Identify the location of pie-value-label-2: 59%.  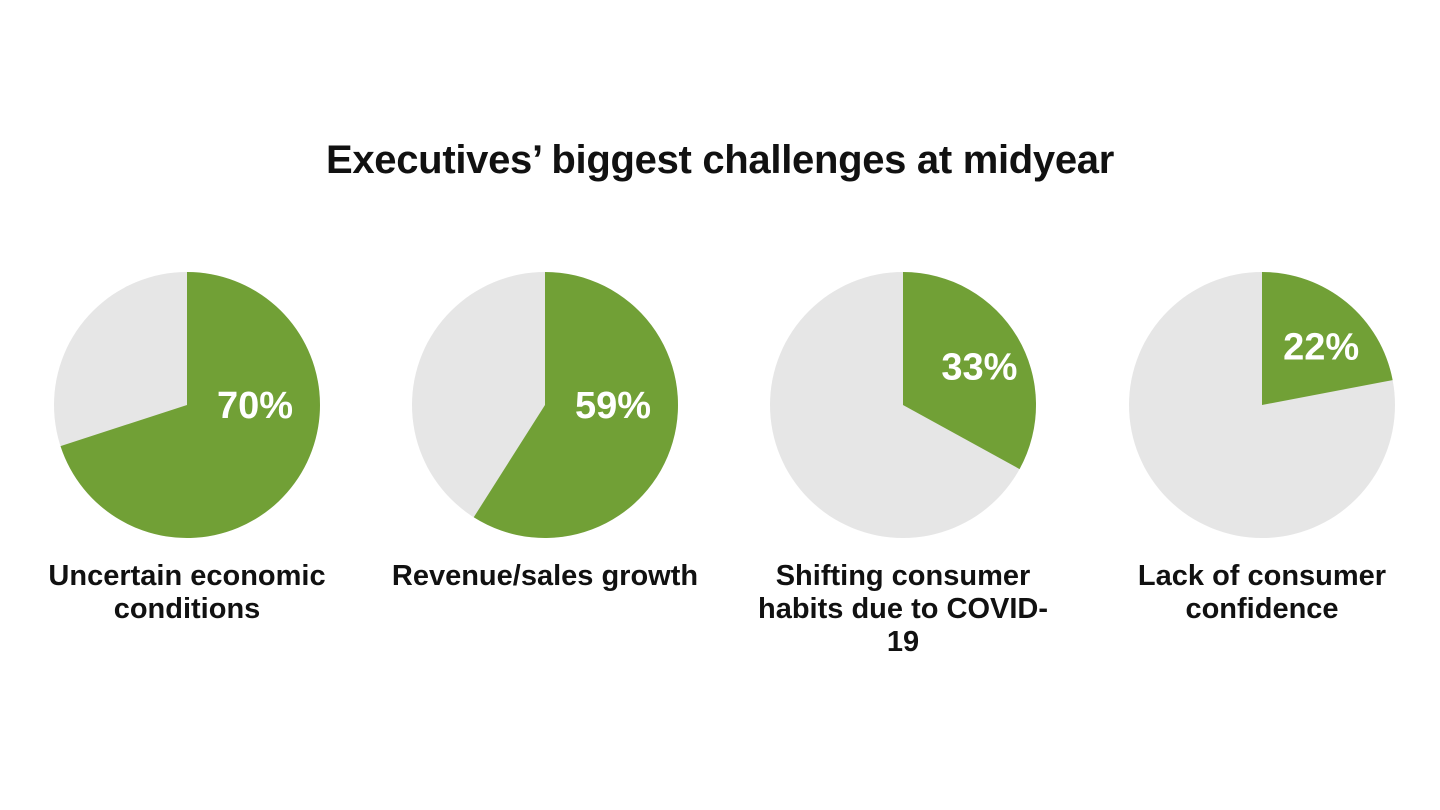
(613, 406).